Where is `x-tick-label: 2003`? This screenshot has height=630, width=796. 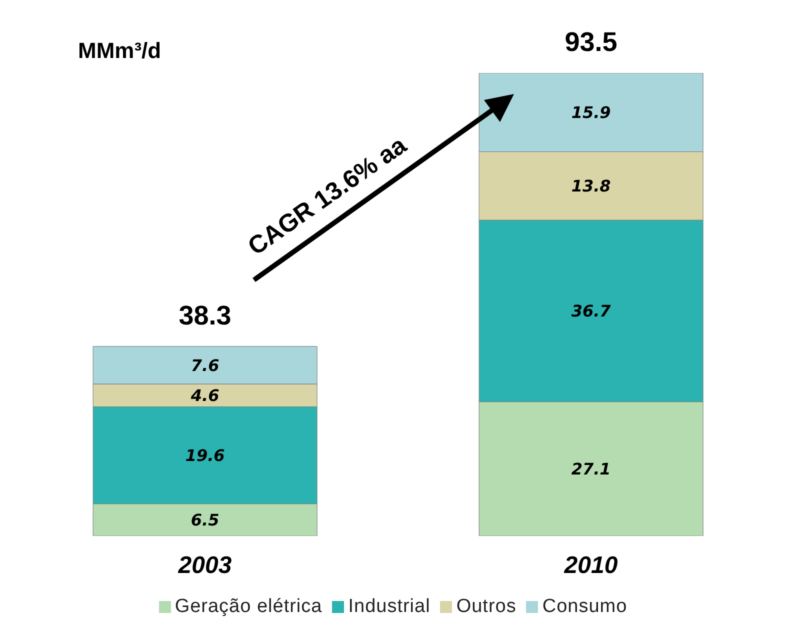 x-tick-label: 2003 is located at coordinates (204, 566).